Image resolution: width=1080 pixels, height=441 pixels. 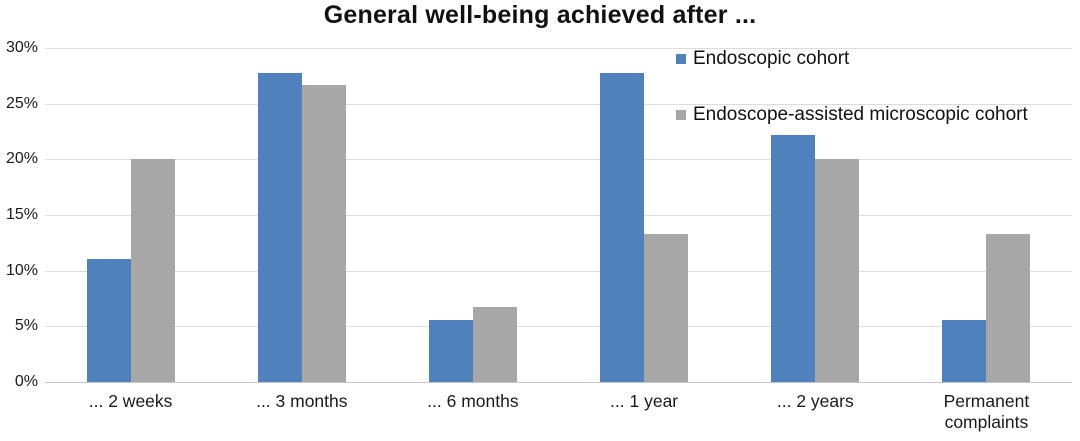 What do you see at coordinates (21, 48) in the screenshot?
I see `y-axis-tick-label: 30%` at bounding box center [21, 48].